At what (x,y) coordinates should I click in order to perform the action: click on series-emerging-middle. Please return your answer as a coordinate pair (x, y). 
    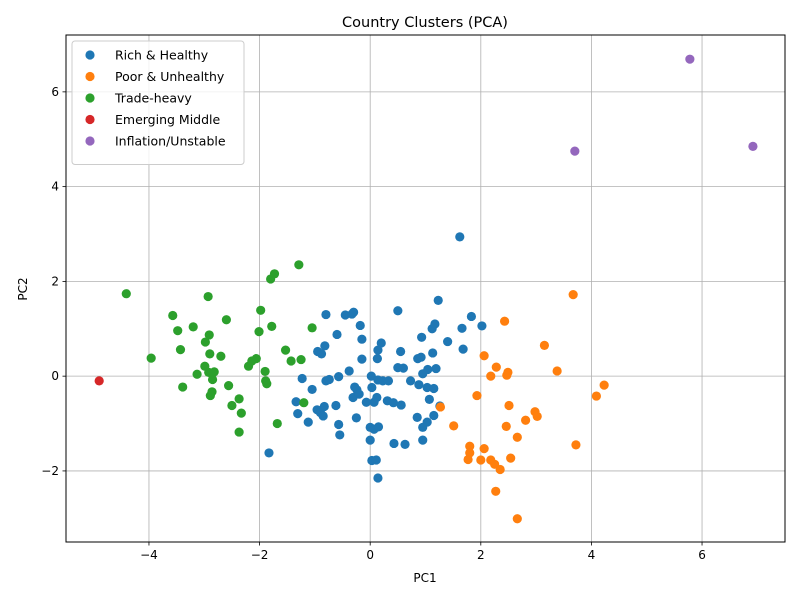
    Looking at the image, I should click on (99, 381).